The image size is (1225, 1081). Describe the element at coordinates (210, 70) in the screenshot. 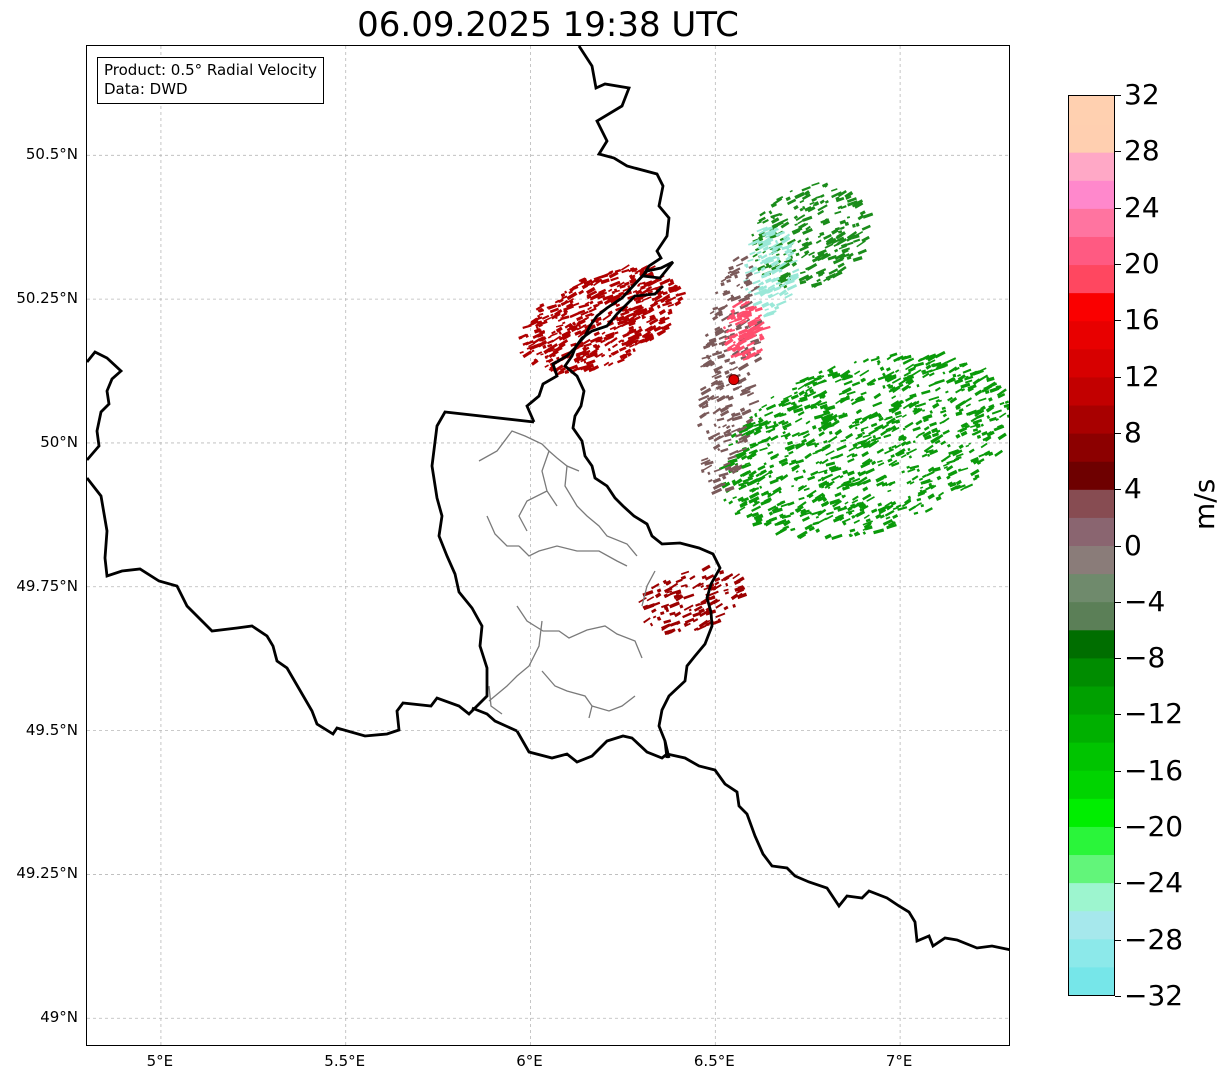

I see `product-line: Product: 0.5° Radial Velocity` at that location.